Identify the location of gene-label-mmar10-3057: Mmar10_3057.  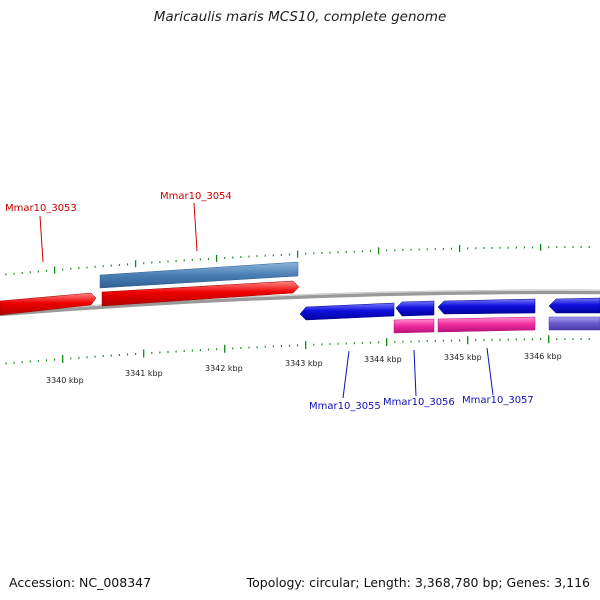
(498, 400).